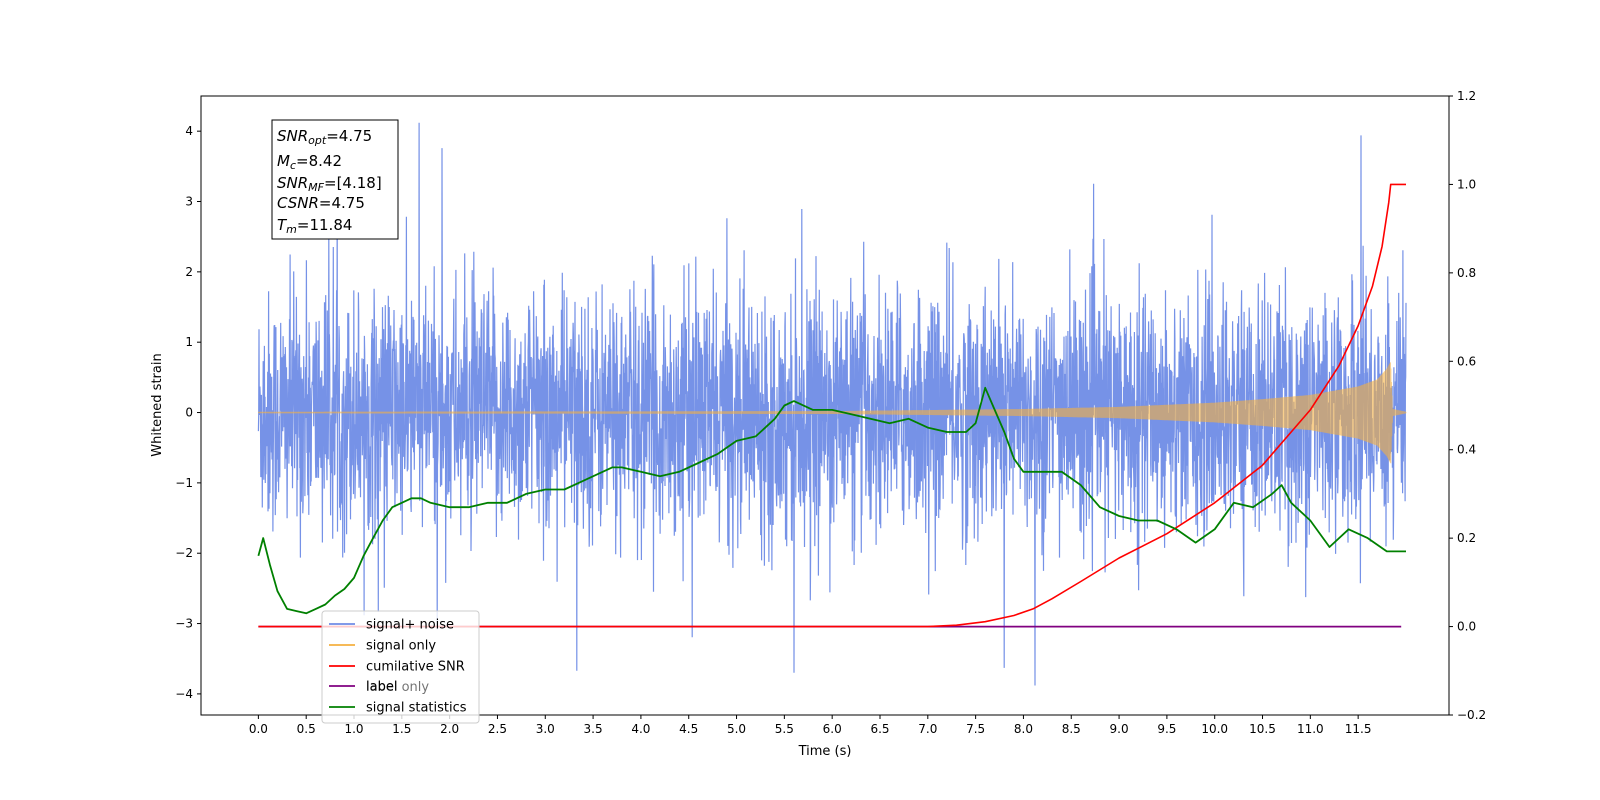  Describe the element at coordinates (1358, 729) in the screenshot. I see `x-tick-label: 11.5` at that location.